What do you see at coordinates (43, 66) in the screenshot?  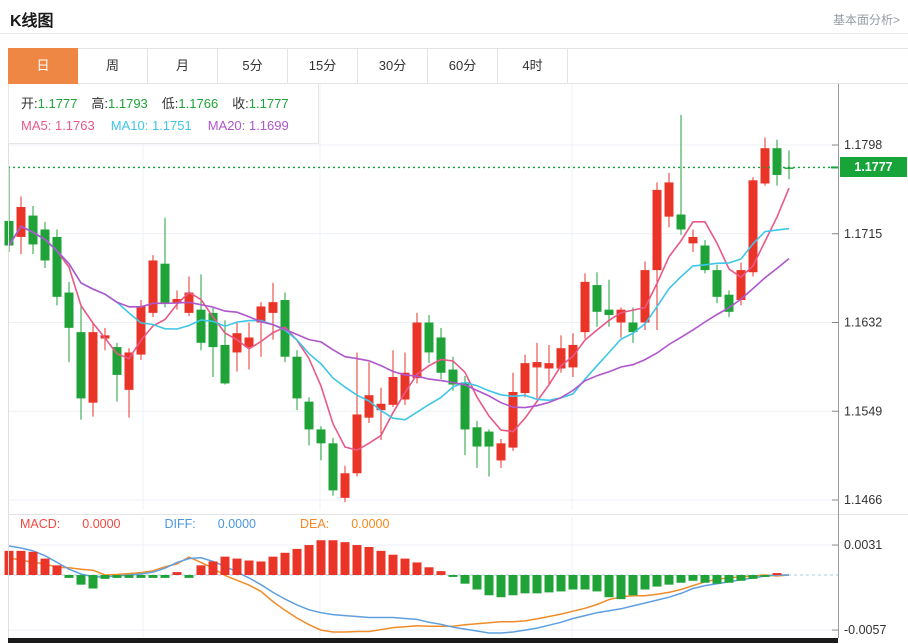 I see `tab-日: 日` at bounding box center [43, 66].